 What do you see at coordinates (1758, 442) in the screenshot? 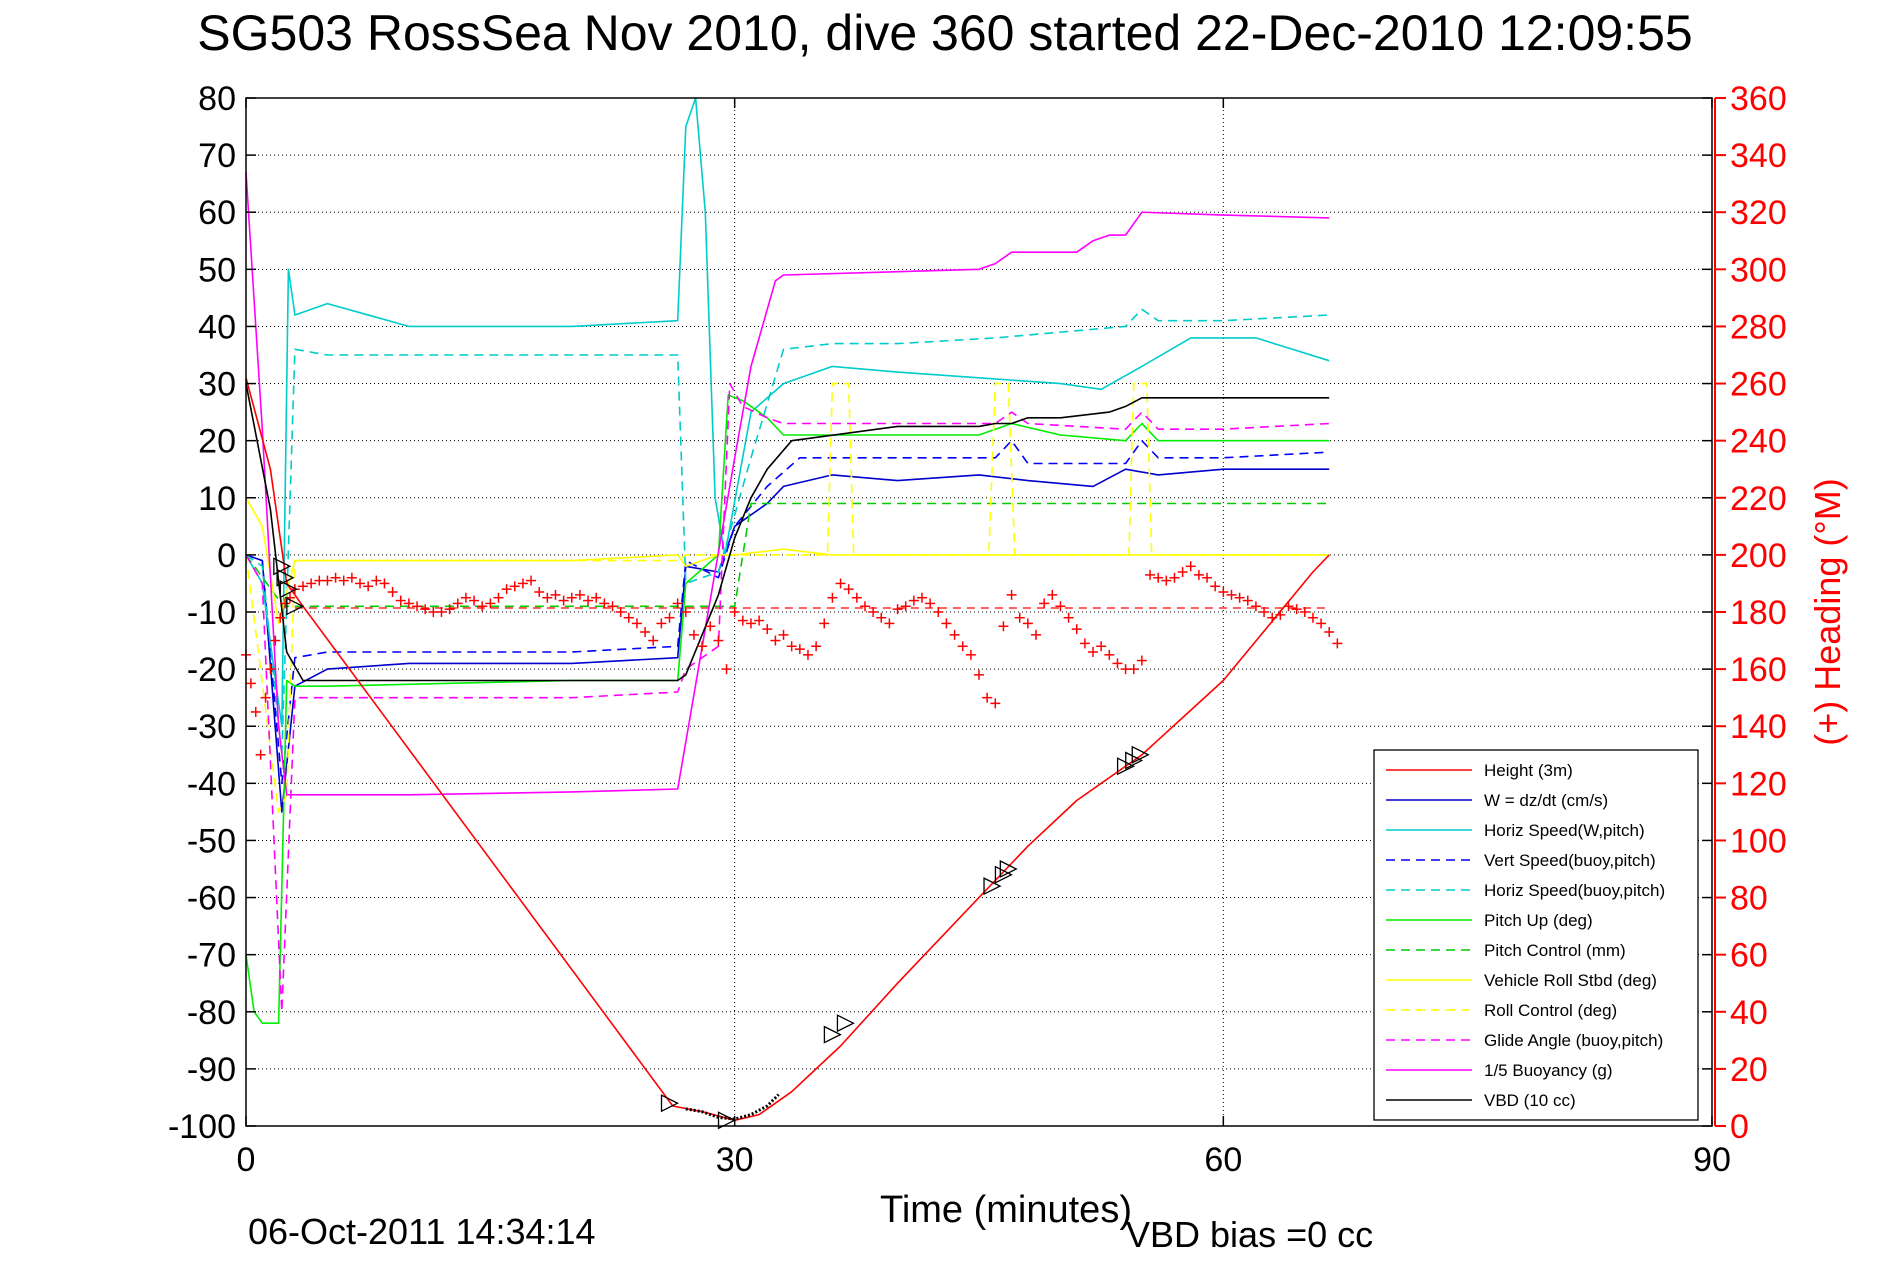
I see `right-tick-label: 240` at bounding box center [1758, 442].